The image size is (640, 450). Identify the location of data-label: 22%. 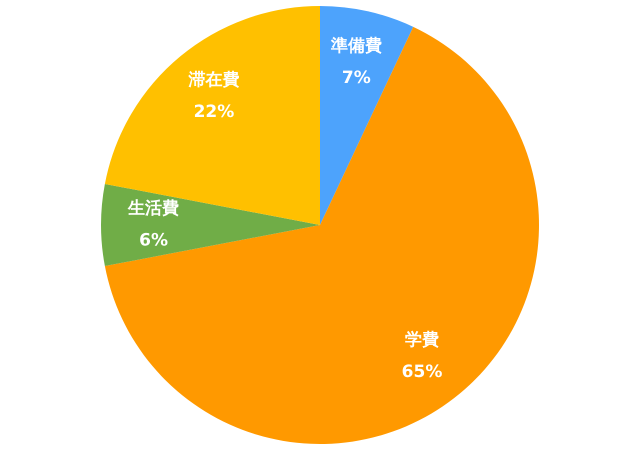
(214, 112).